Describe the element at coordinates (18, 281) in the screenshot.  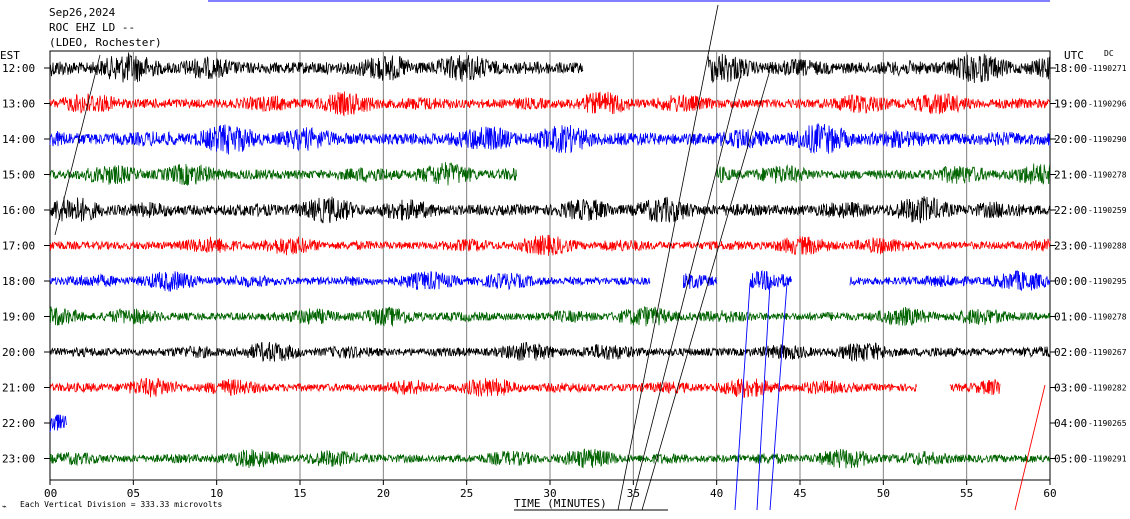
I see `row-label-left: 18:00` at that location.